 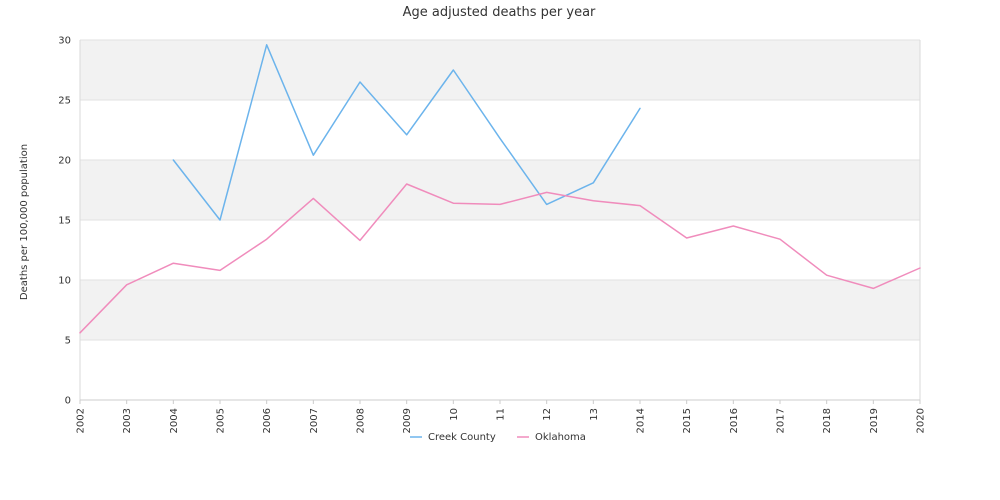 I want to click on x-tick-label: 2014, so click(x=641, y=420).